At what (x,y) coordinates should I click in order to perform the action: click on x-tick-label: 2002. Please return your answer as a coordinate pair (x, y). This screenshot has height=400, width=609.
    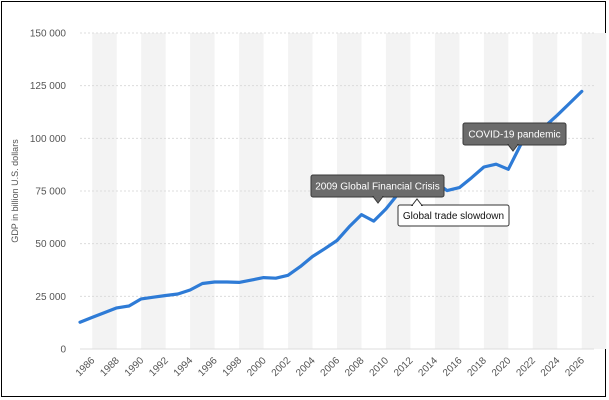
    Looking at the image, I should click on (282, 367).